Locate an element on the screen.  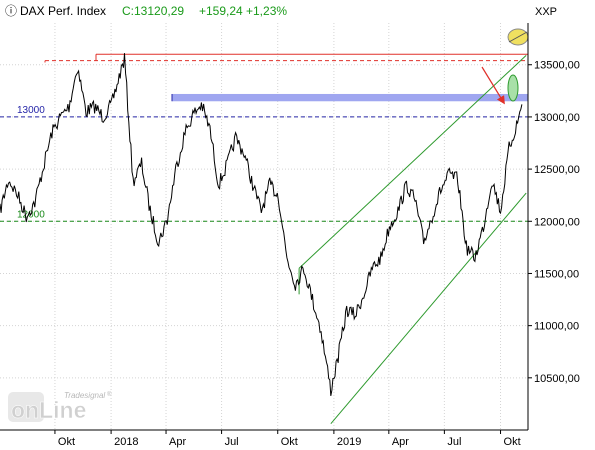
y-tick-label: 12500,00 is located at coordinates (557, 170).